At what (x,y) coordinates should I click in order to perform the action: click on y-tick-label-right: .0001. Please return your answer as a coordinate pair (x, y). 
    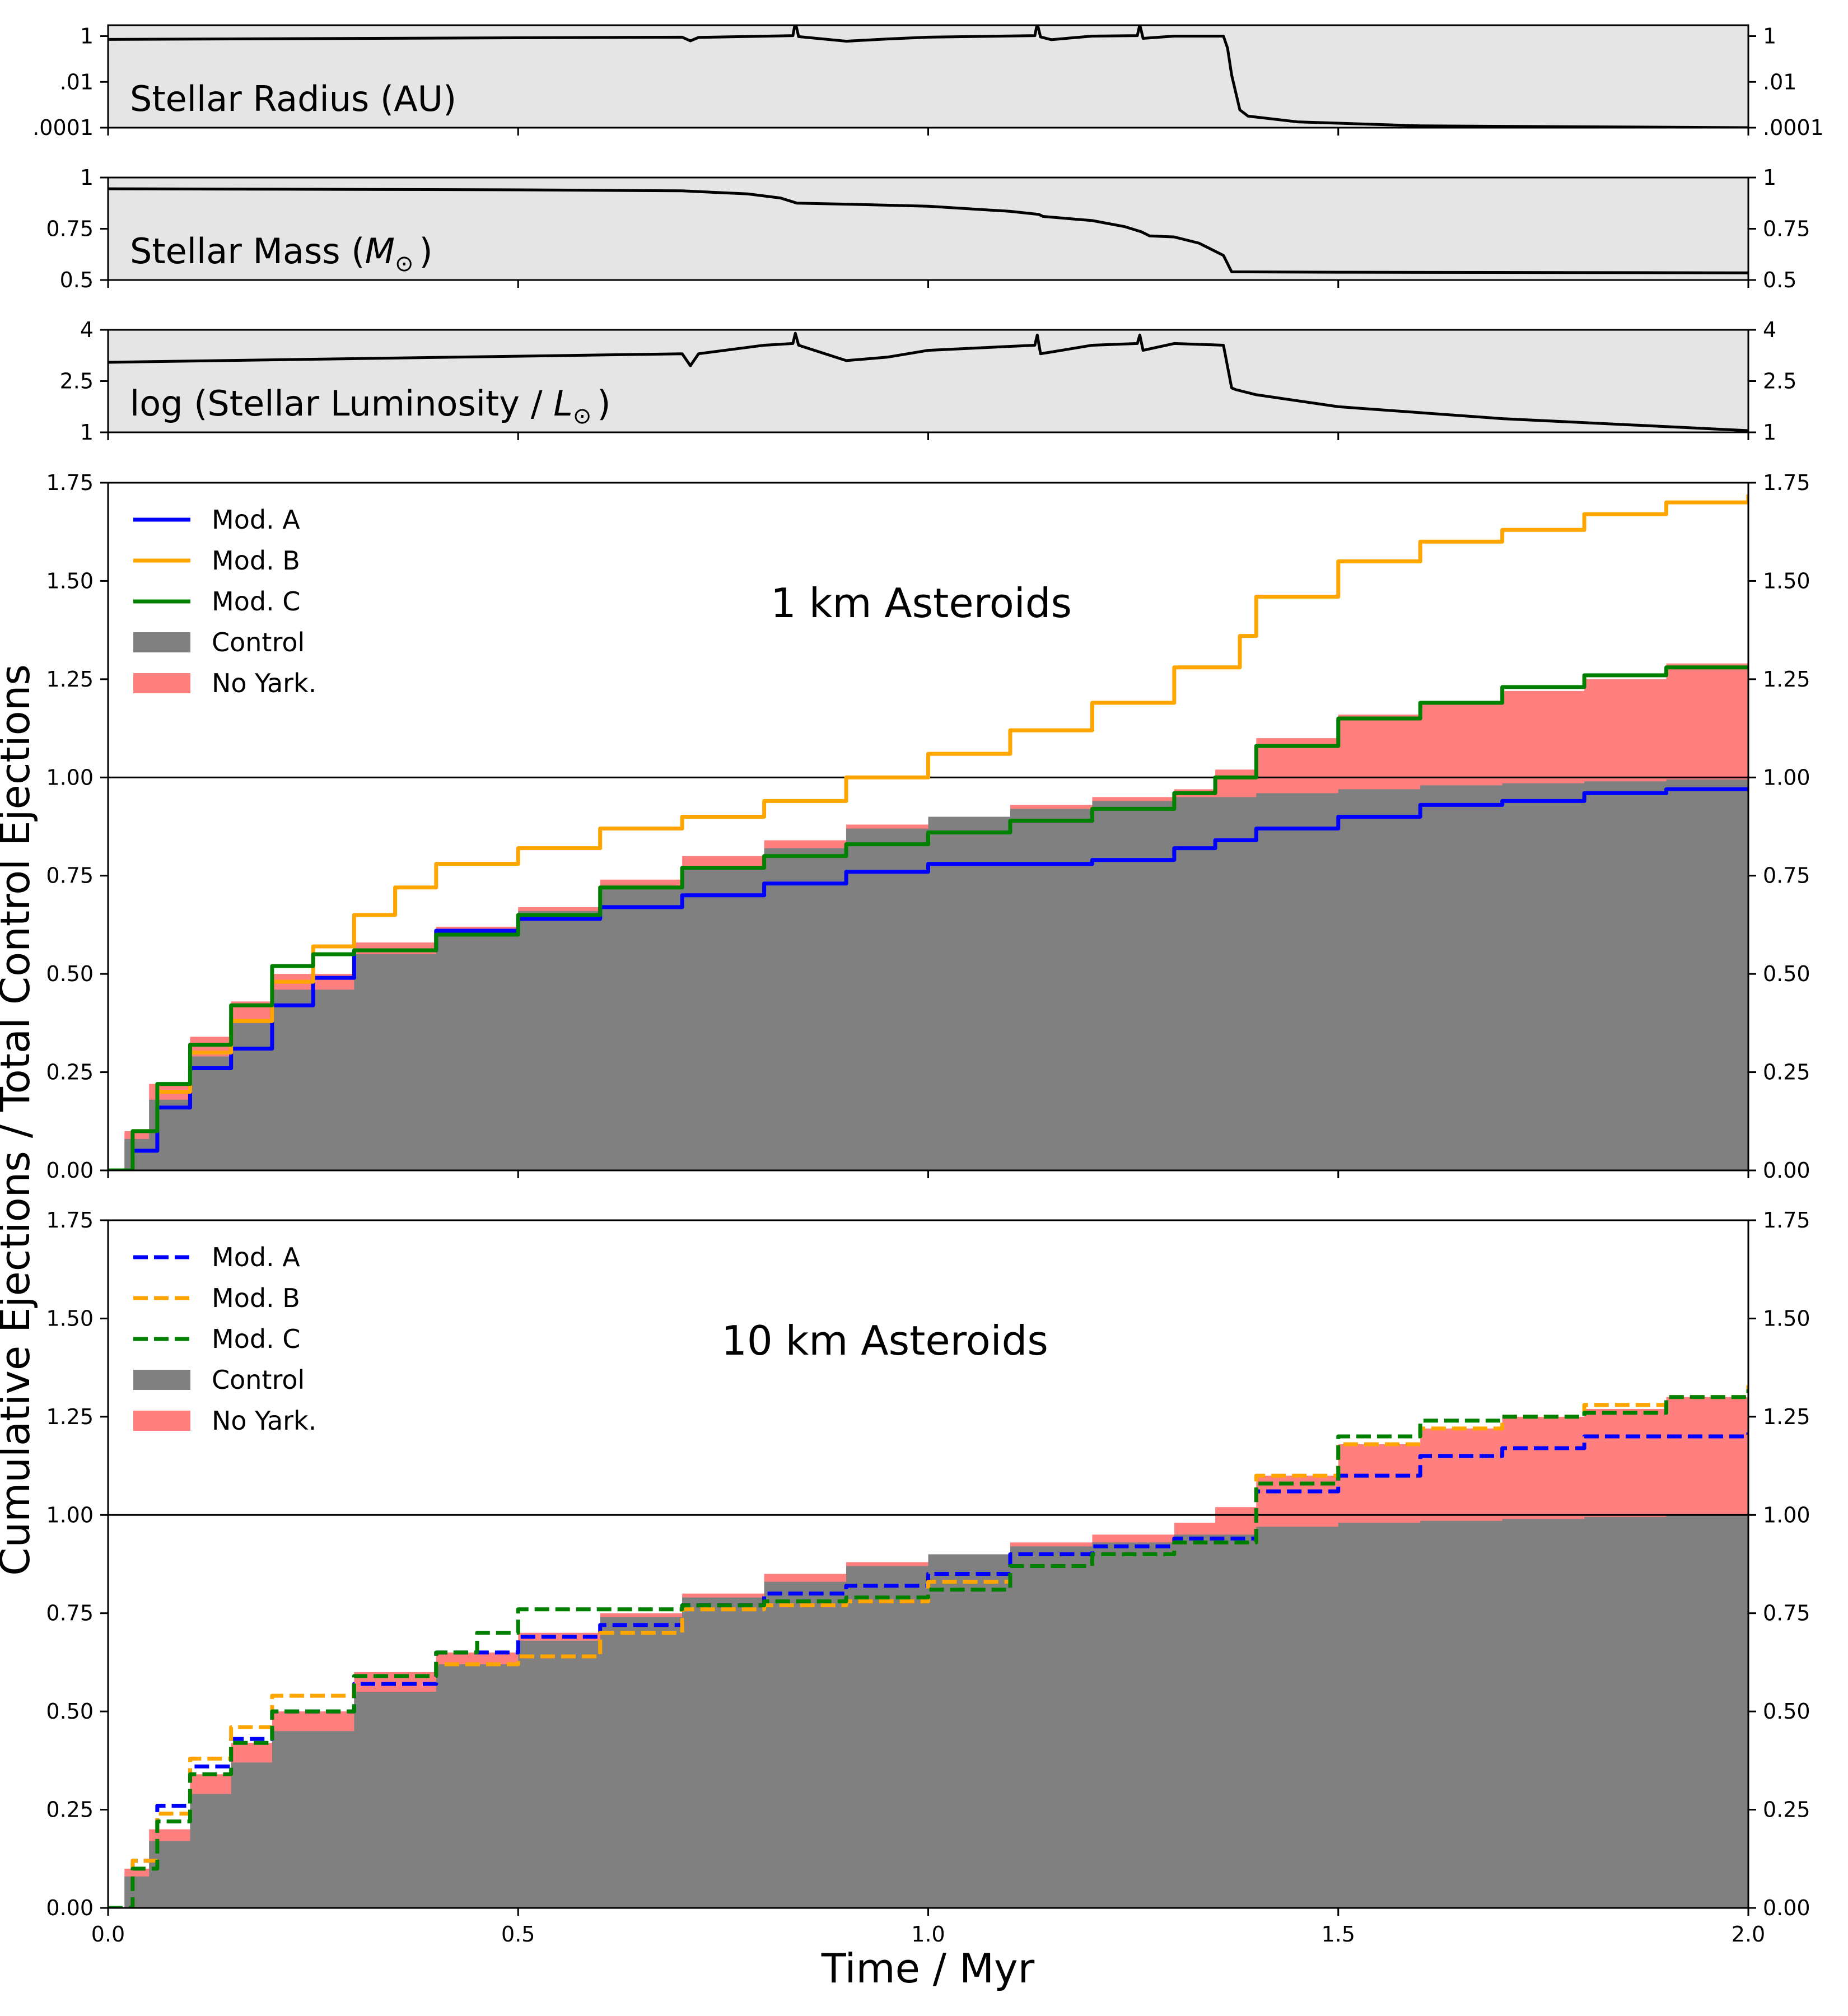
    Looking at the image, I should click on (1794, 128).